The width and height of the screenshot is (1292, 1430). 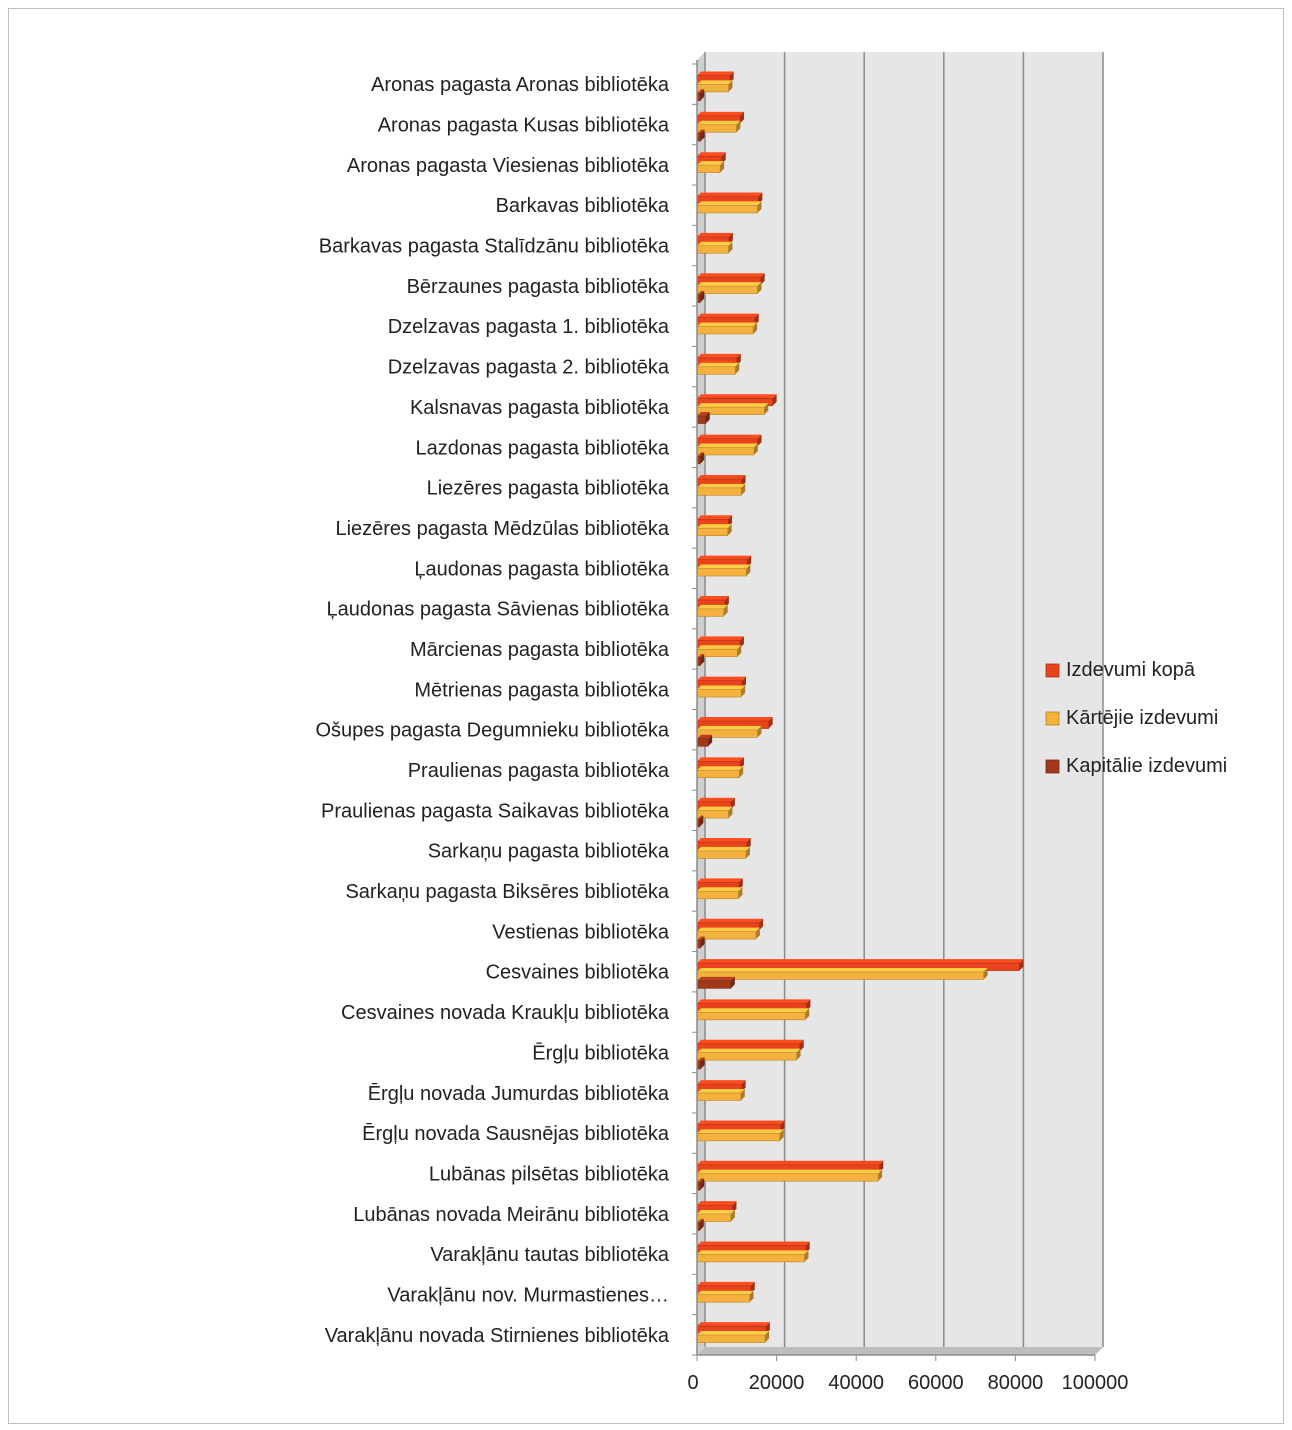 I want to click on category-label: Lazdonas pagasta bibliotēka, so click(x=542, y=448).